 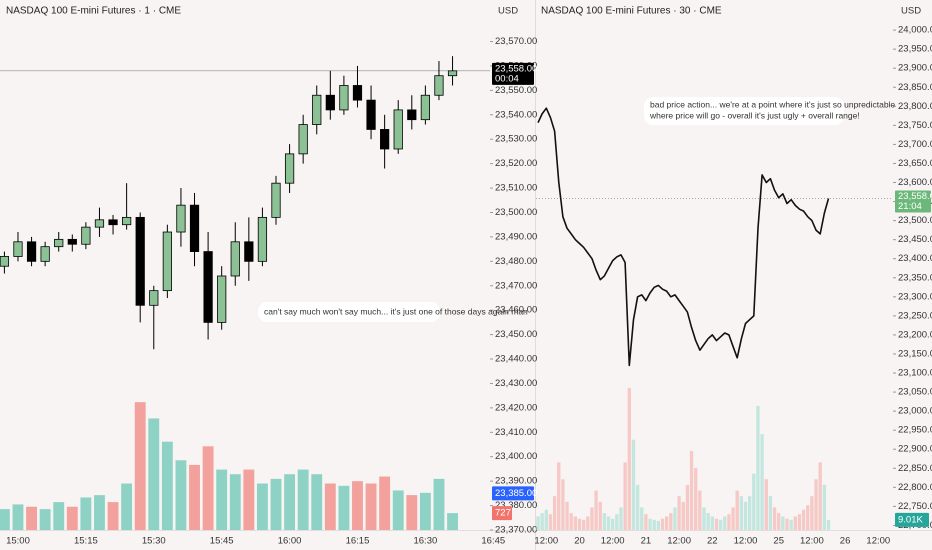 What do you see at coordinates (516, 383) in the screenshot?
I see `y-tick-label: 23,430.00` at bounding box center [516, 383].